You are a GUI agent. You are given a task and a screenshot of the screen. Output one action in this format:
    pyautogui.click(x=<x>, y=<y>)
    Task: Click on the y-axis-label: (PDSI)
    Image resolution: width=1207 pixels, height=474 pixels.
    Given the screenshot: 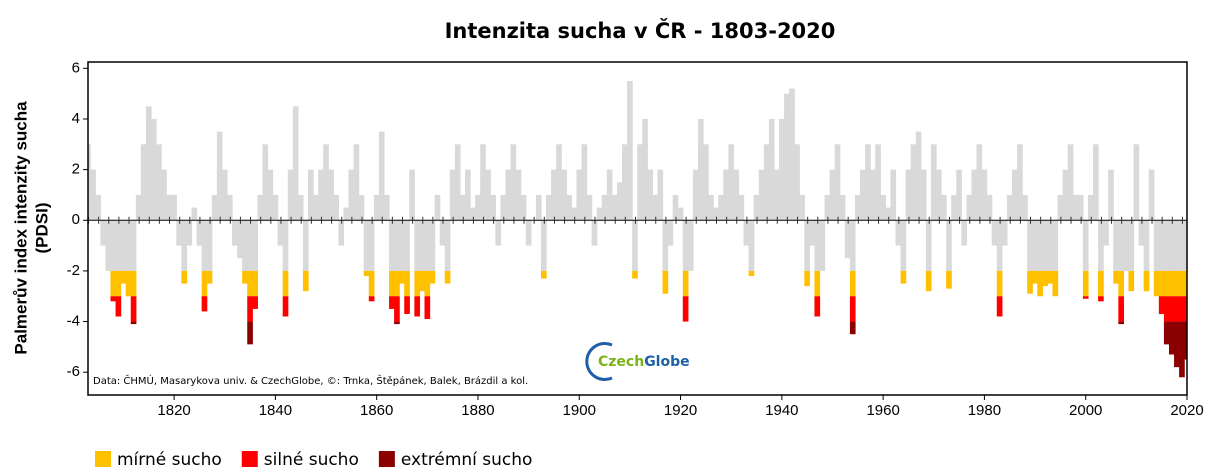 What is the action you would take?
    pyautogui.click(x=41, y=228)
    